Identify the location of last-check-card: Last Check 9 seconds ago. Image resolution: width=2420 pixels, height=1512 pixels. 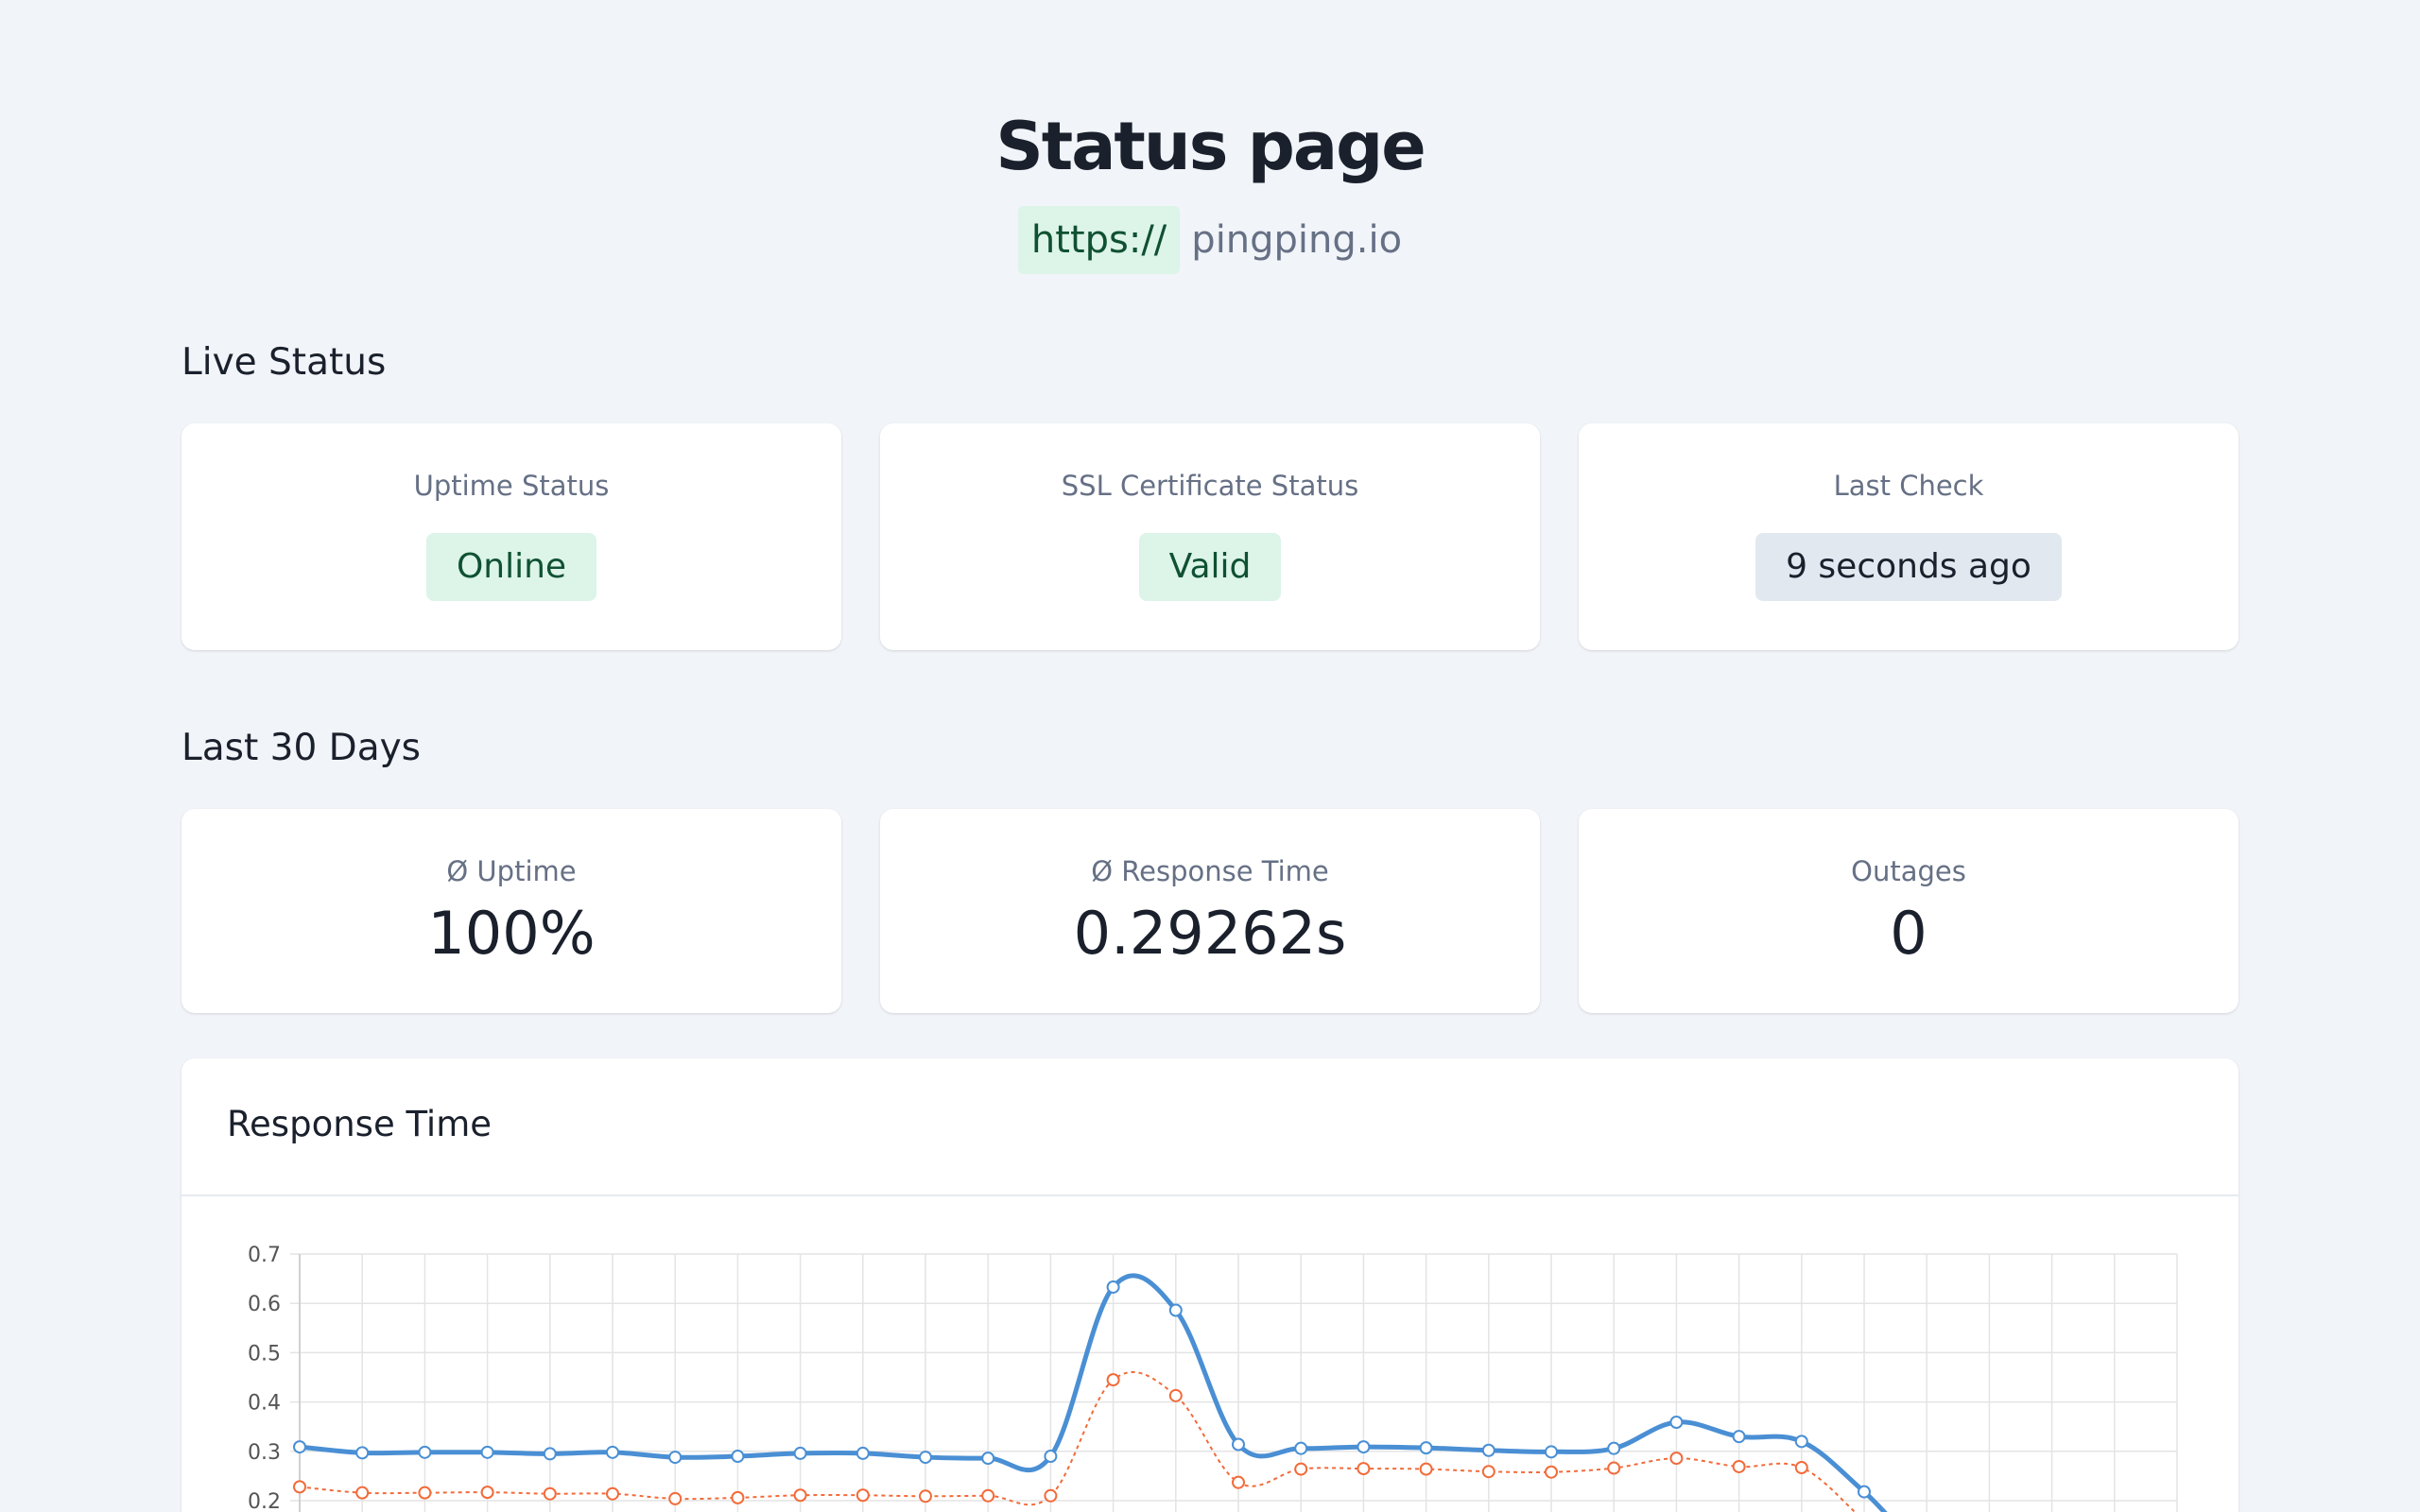
(1908, 536).